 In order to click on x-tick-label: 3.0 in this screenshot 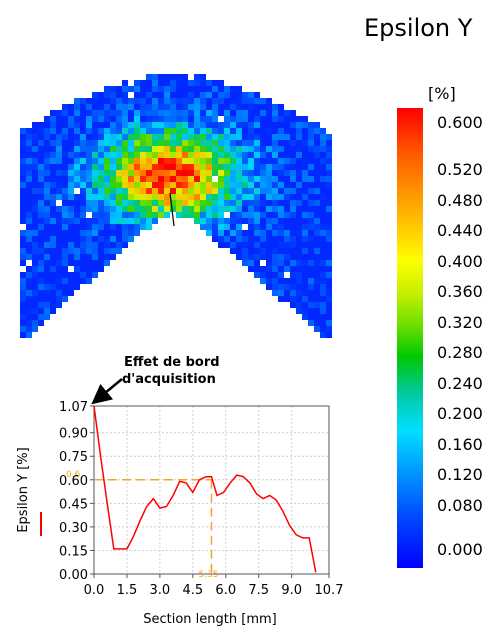, I will do `click(160, 590)`.